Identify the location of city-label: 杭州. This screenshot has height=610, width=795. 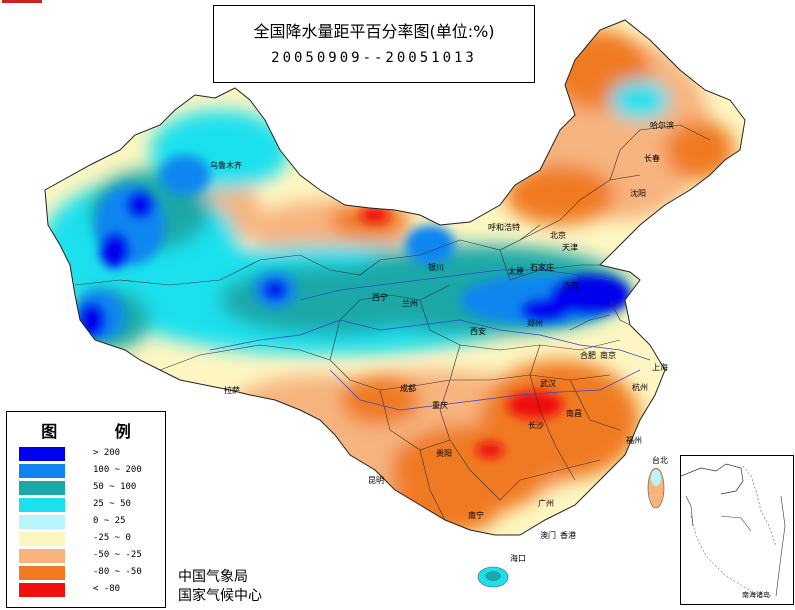
(640, 387).